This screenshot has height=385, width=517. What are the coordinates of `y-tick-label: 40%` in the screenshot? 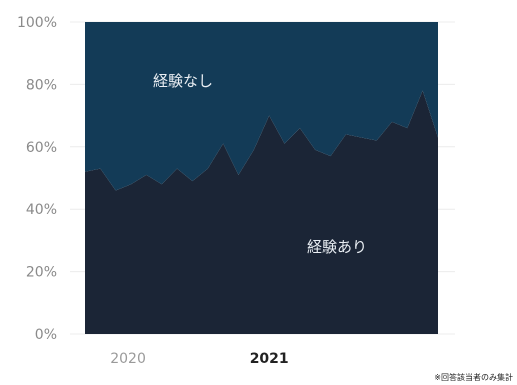 It's located at (41, 210).